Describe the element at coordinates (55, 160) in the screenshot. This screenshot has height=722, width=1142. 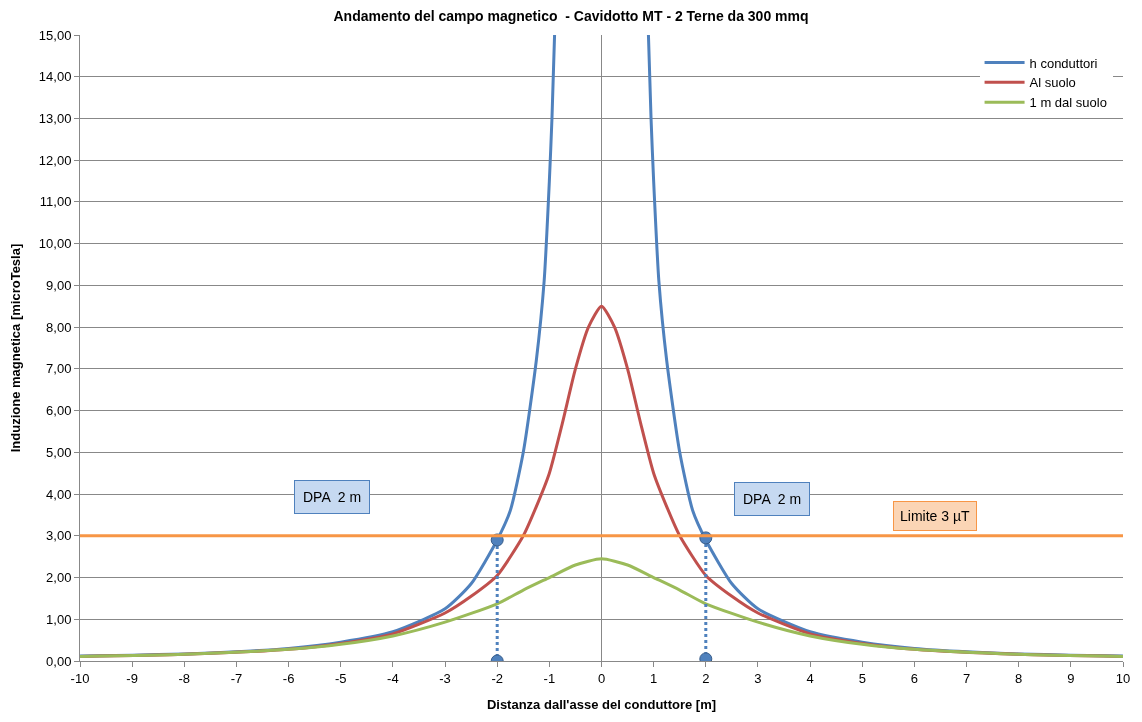
I see `y-tick-label: 12,00` at that location.